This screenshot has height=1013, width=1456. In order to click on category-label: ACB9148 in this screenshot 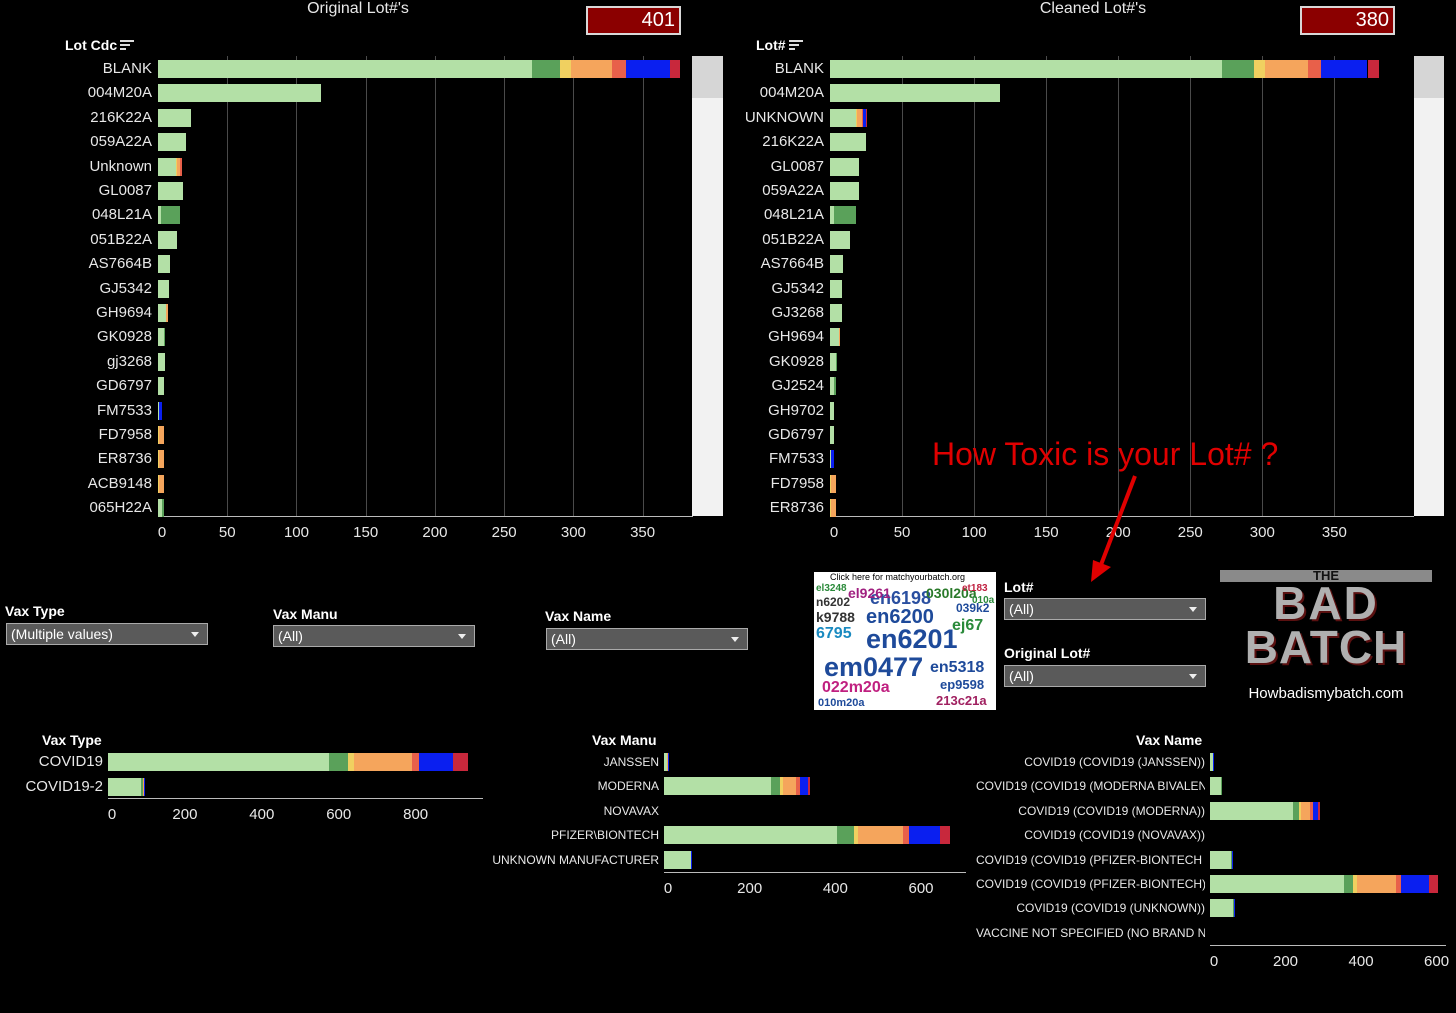, I will do `click(119, 483)`.